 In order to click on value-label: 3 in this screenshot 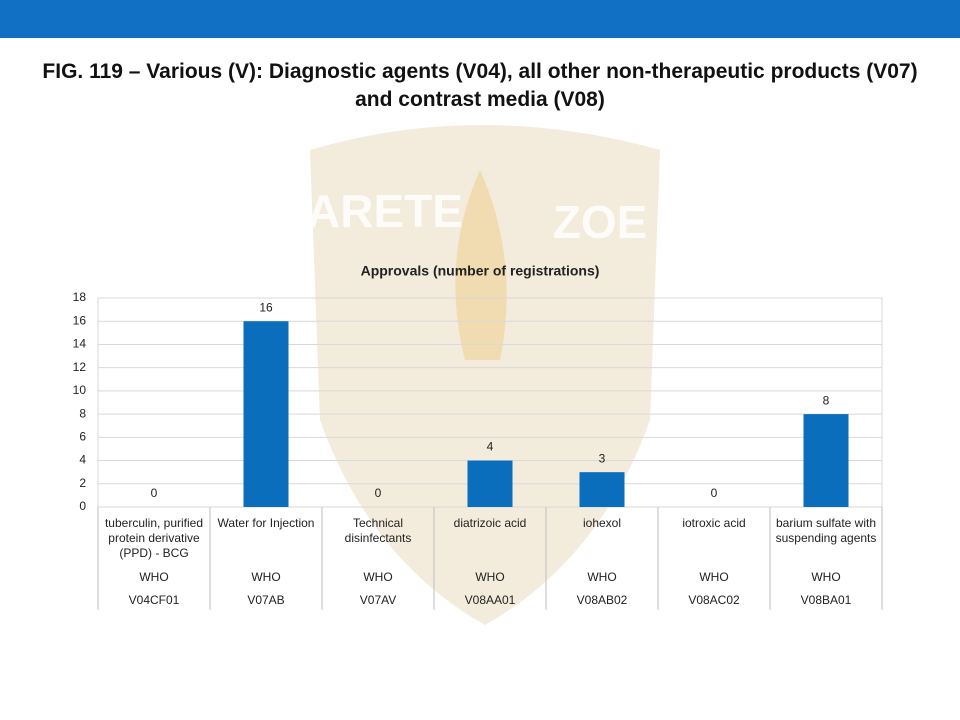, I will do `click(602, 458)`.